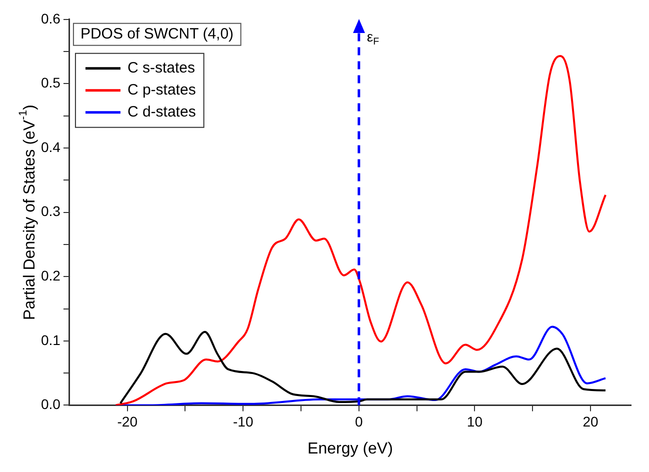 The image size is (649, 472). I want to click on y-tick-label: 0.5, so click(50, 82).